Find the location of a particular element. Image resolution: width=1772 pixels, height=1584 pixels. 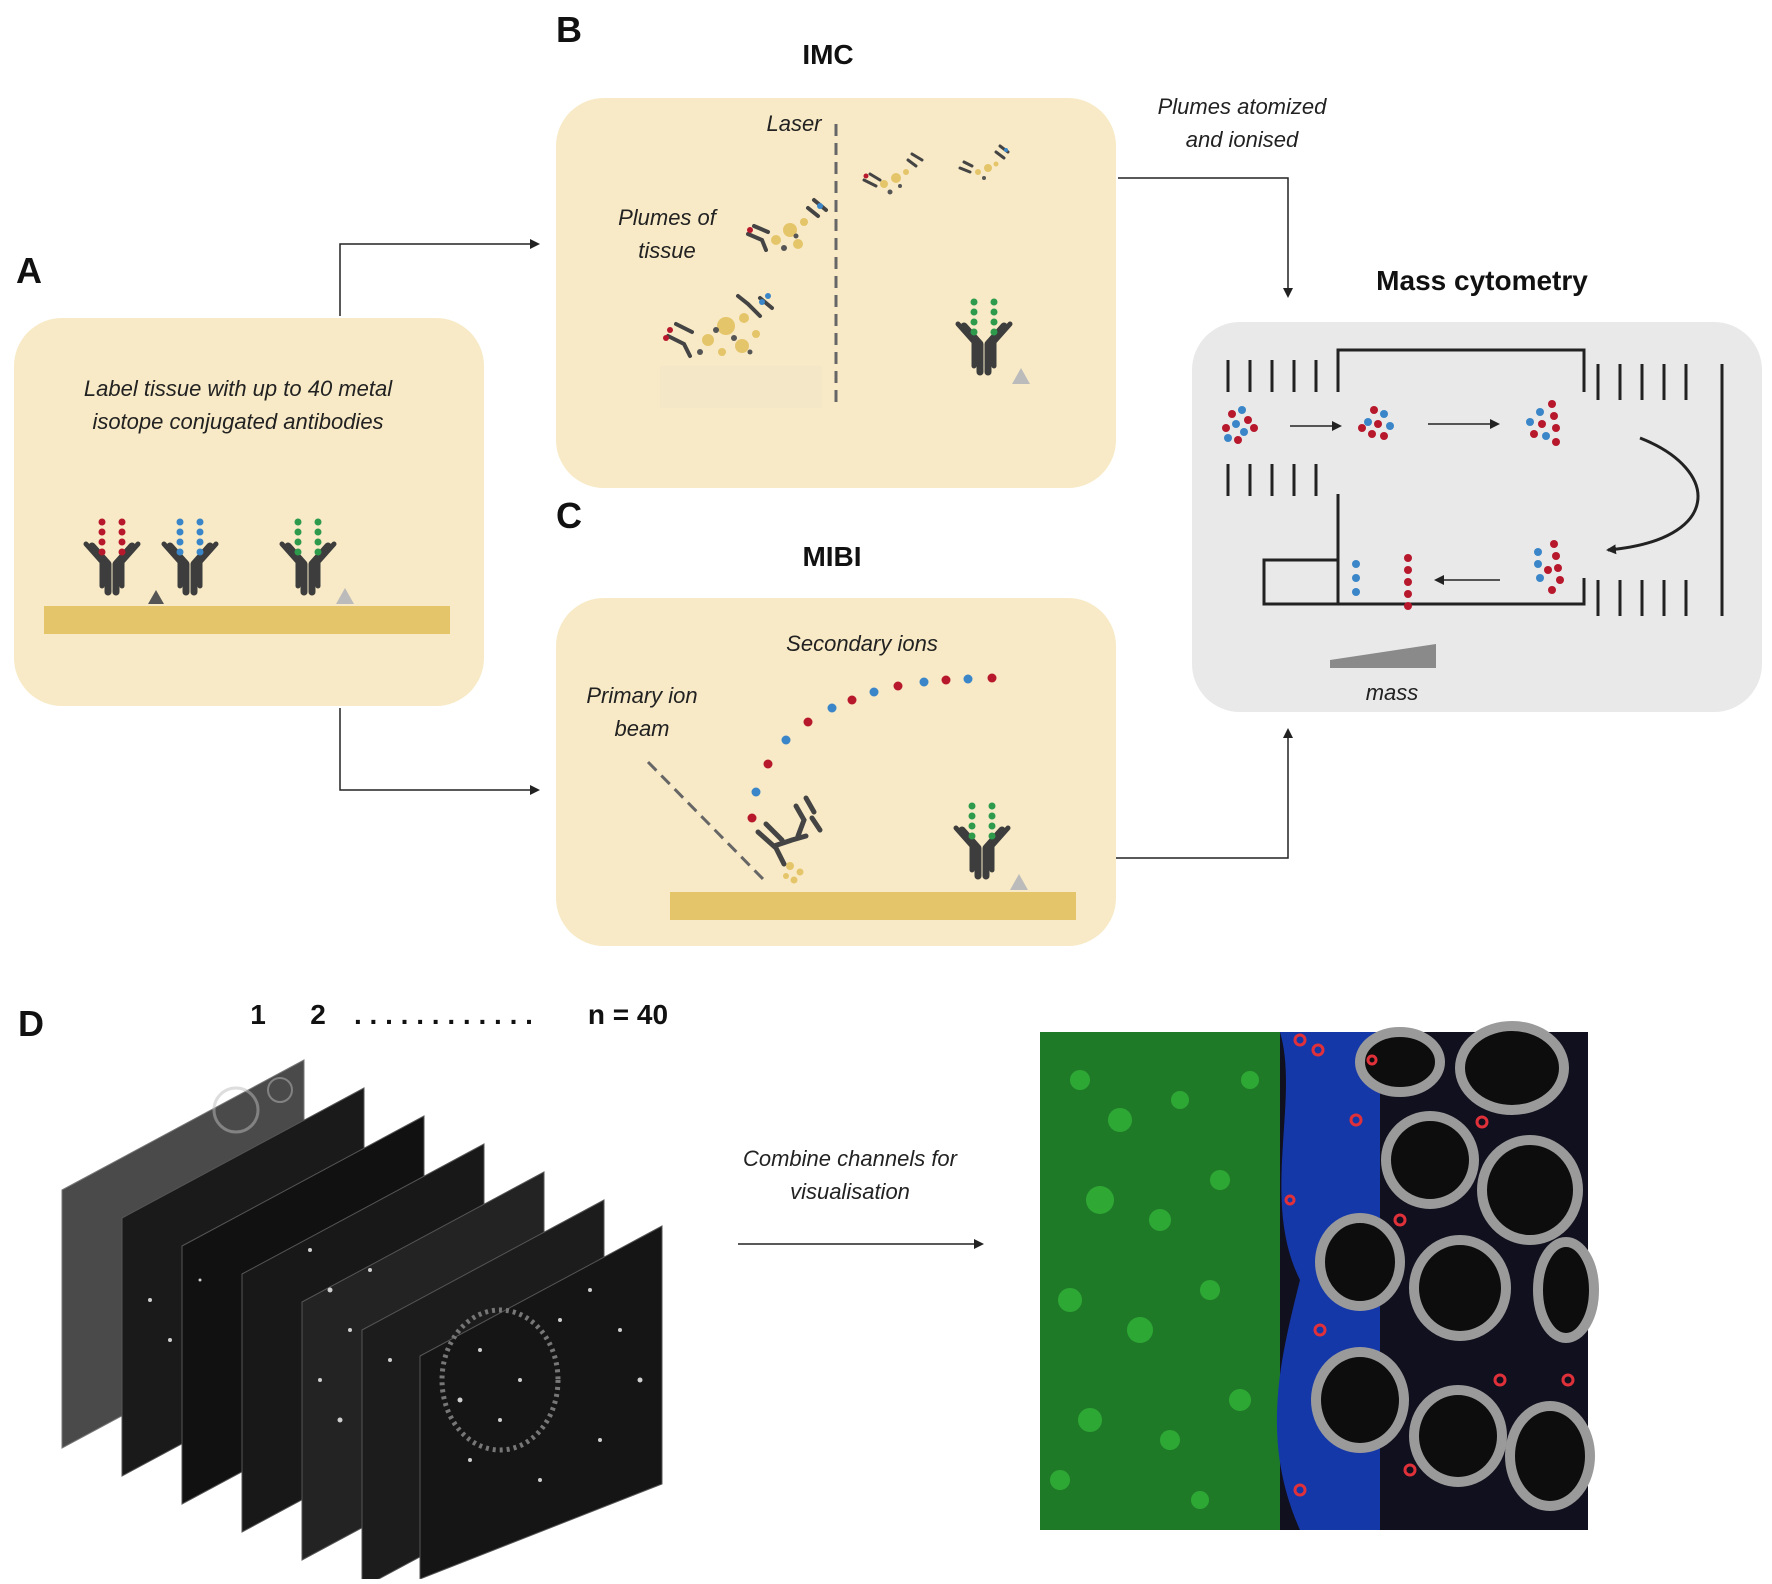

ion-optics-left is located at coordinates (1272, 428).